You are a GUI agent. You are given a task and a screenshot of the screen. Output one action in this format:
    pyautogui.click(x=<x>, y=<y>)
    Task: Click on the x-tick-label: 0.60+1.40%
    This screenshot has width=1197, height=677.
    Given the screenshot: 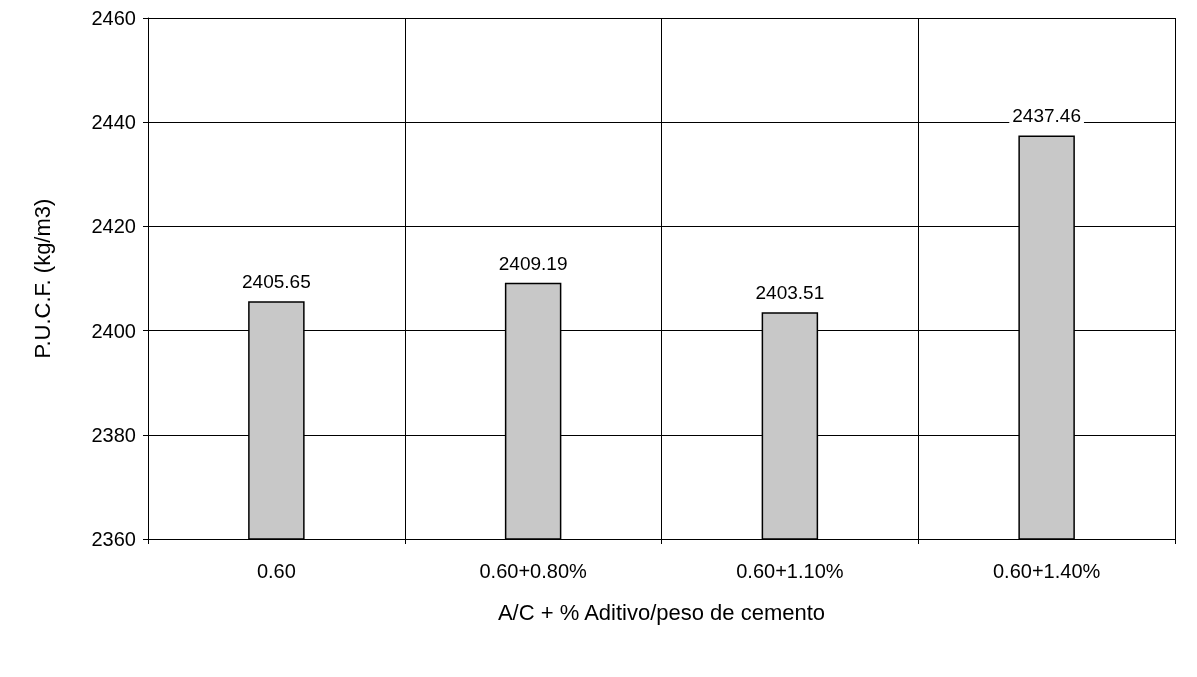 What is the action you would take?
    pyautogui.click(x=1046, y=571)
    